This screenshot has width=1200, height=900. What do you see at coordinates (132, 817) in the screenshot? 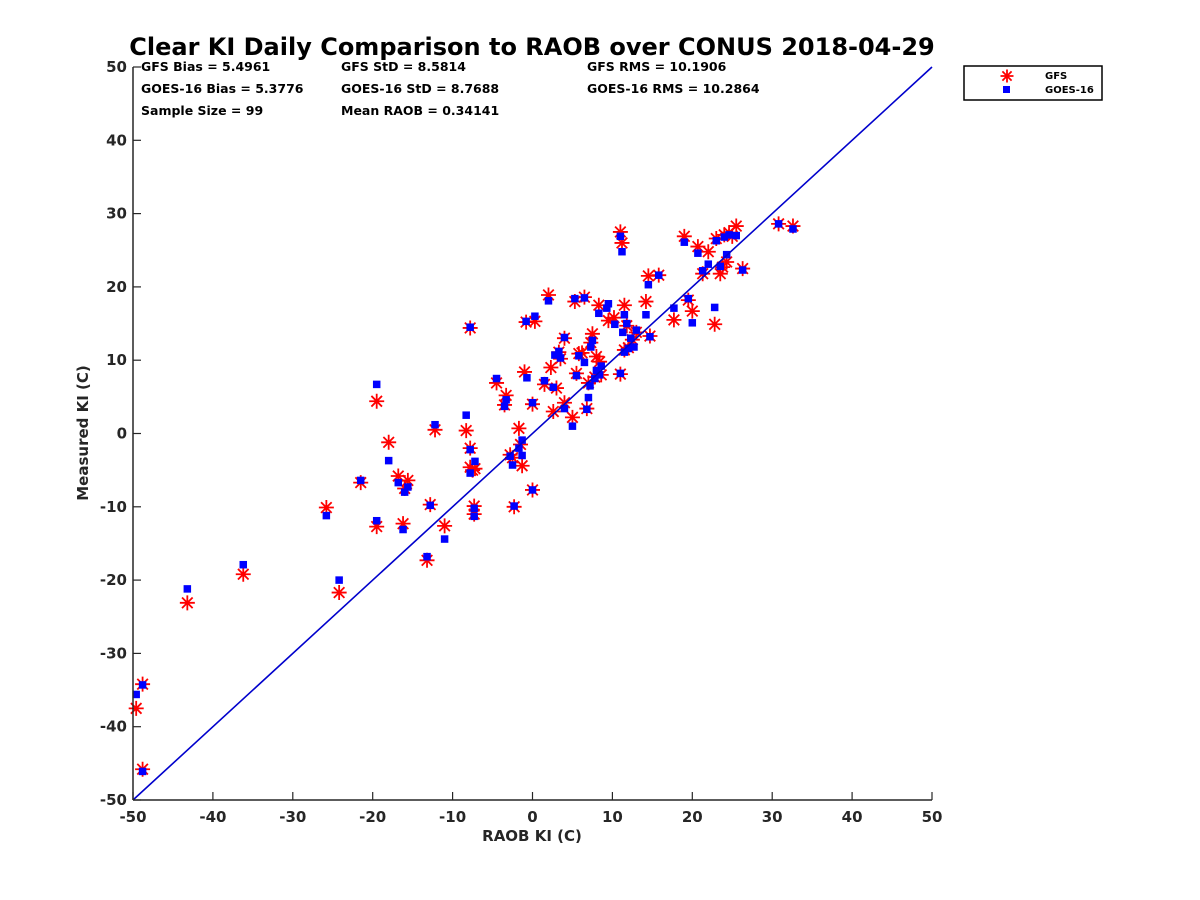
I see `x-tick-label: -50` at bounding box center [132, 817].